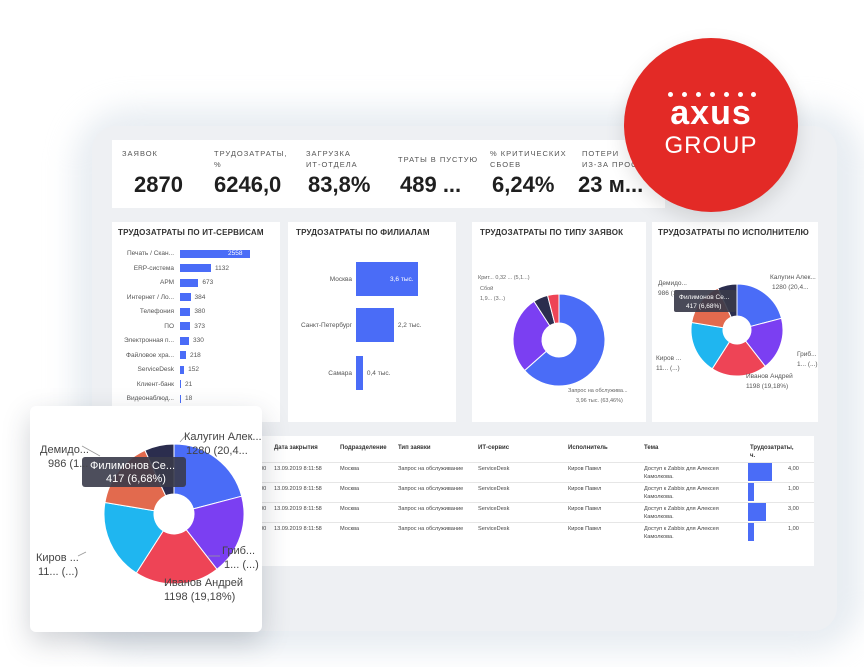 This screenshot has height=667, width=864. Describe the element at coordinates (153, 268) in the screenshot. I see `bar-category-label: ERP-система` at that location.